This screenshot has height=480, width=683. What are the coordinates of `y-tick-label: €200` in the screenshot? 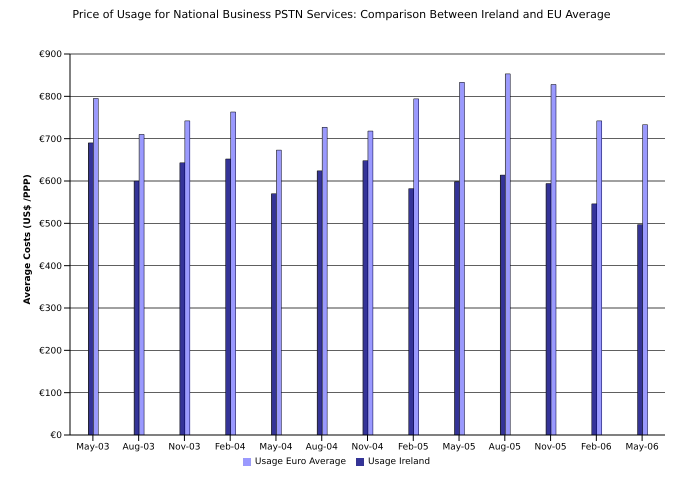 It's located at (50, 351).